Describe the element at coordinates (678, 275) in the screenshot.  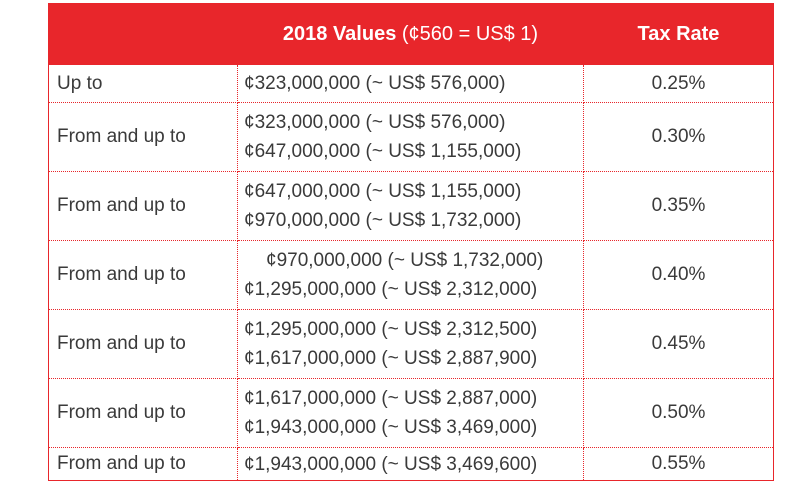
I see `row-tax-rate: 0.40%` at that location.